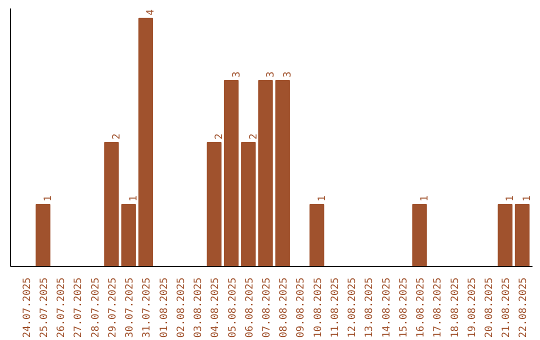  What do you see at coordinates (27, 307) in the screenshot?
I see `x-tick-label: 24.07.2025` at bounding box center [27, 307].